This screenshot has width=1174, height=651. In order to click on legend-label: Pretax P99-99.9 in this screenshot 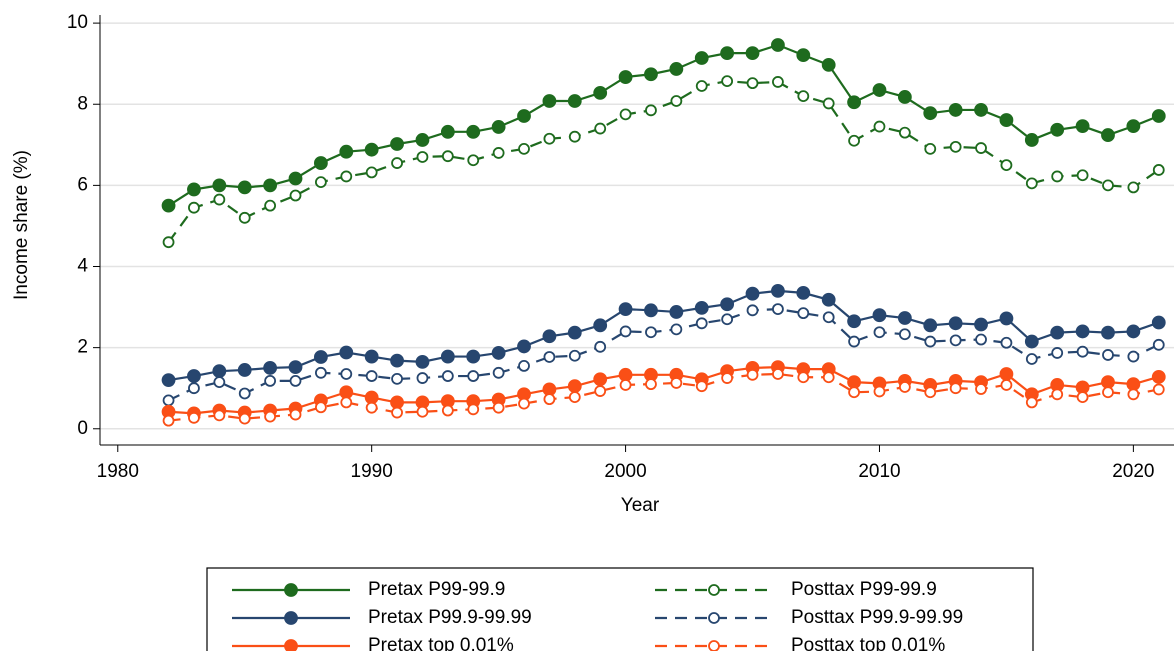, I will do `click(436, 589)`.